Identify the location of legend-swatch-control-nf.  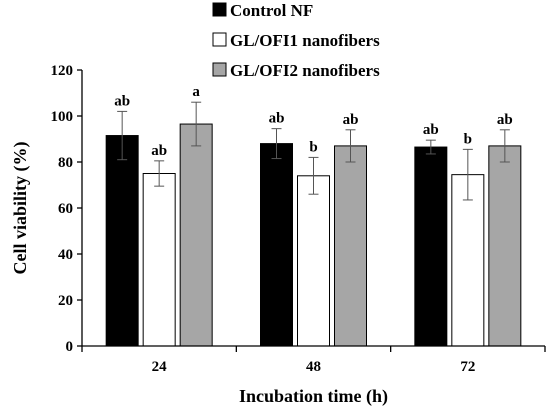
(219, 9).